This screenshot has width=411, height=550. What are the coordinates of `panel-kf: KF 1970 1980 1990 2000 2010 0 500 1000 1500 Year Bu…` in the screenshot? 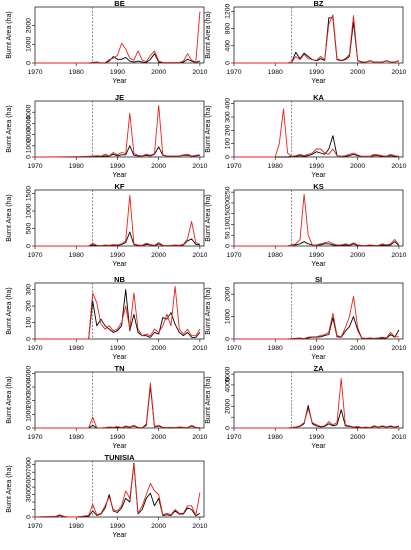 It's located at (107, 225).